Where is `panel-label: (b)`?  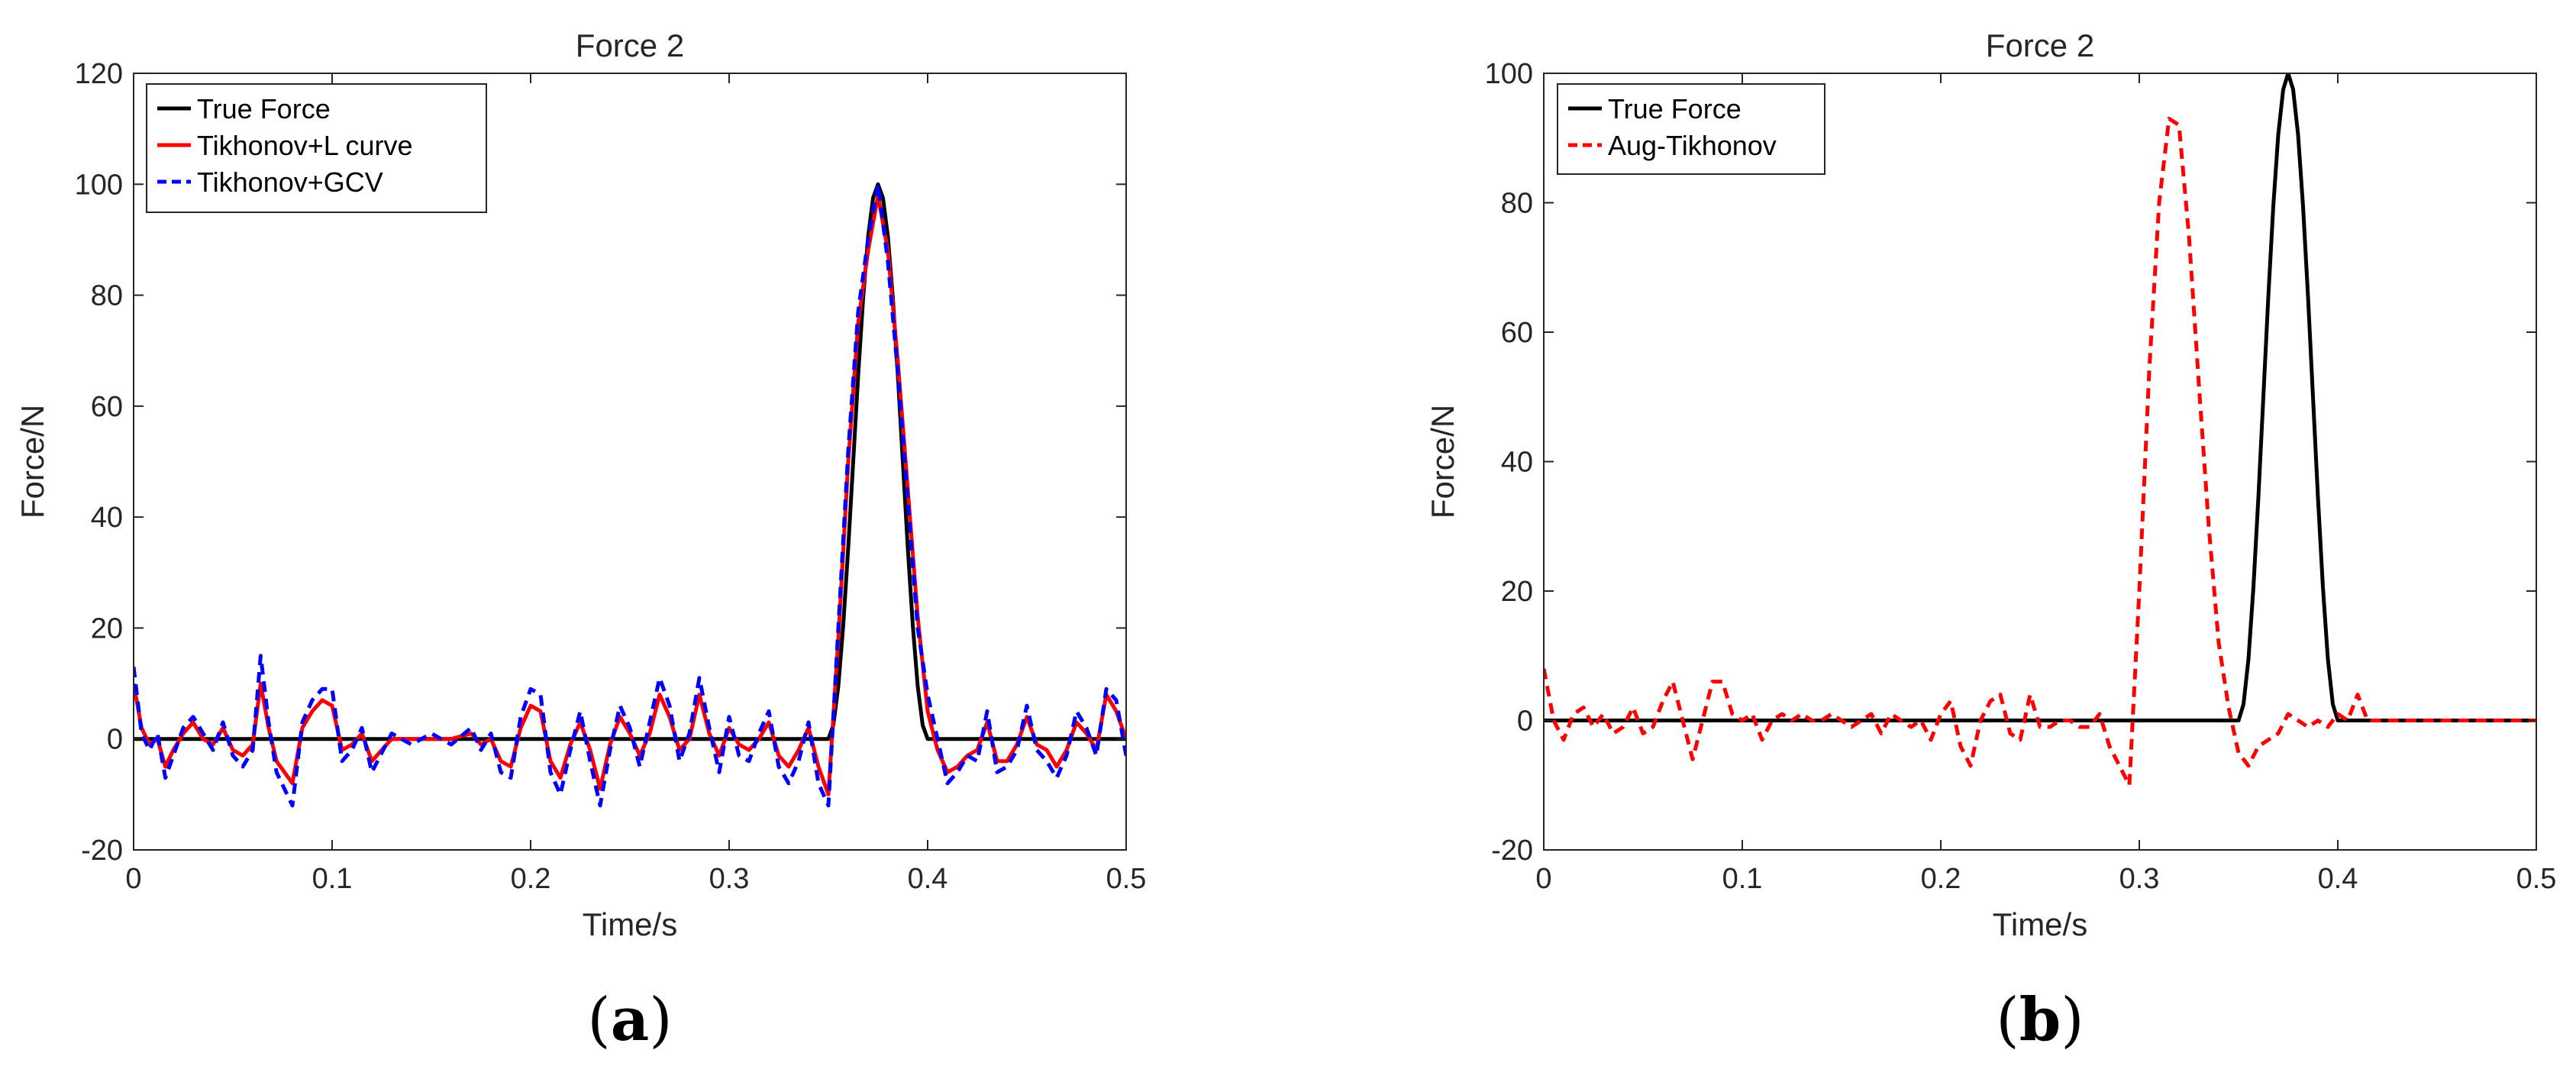
panel-label: (b) is located at coordinates (2040, 1020).